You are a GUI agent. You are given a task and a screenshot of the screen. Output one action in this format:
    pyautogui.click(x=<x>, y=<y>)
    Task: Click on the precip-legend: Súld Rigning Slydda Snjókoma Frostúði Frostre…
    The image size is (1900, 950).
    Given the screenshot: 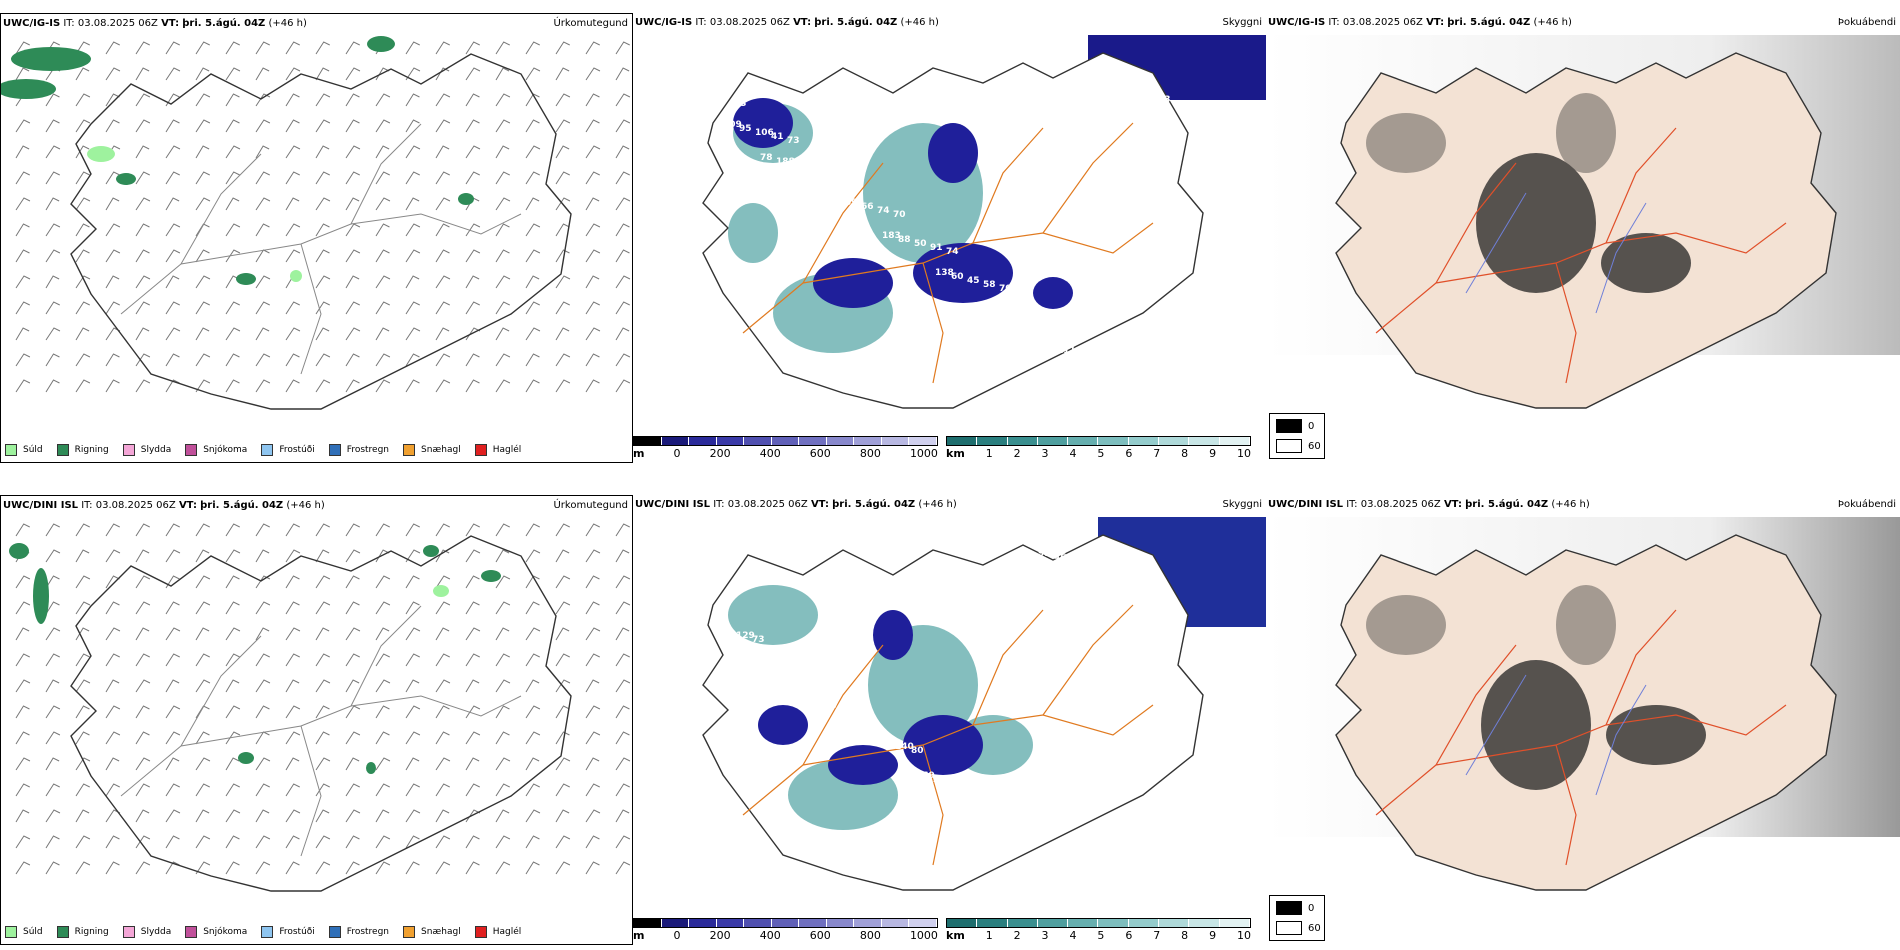 What is the action you would take?
    pyautogui.click(x=263, y=450)
    